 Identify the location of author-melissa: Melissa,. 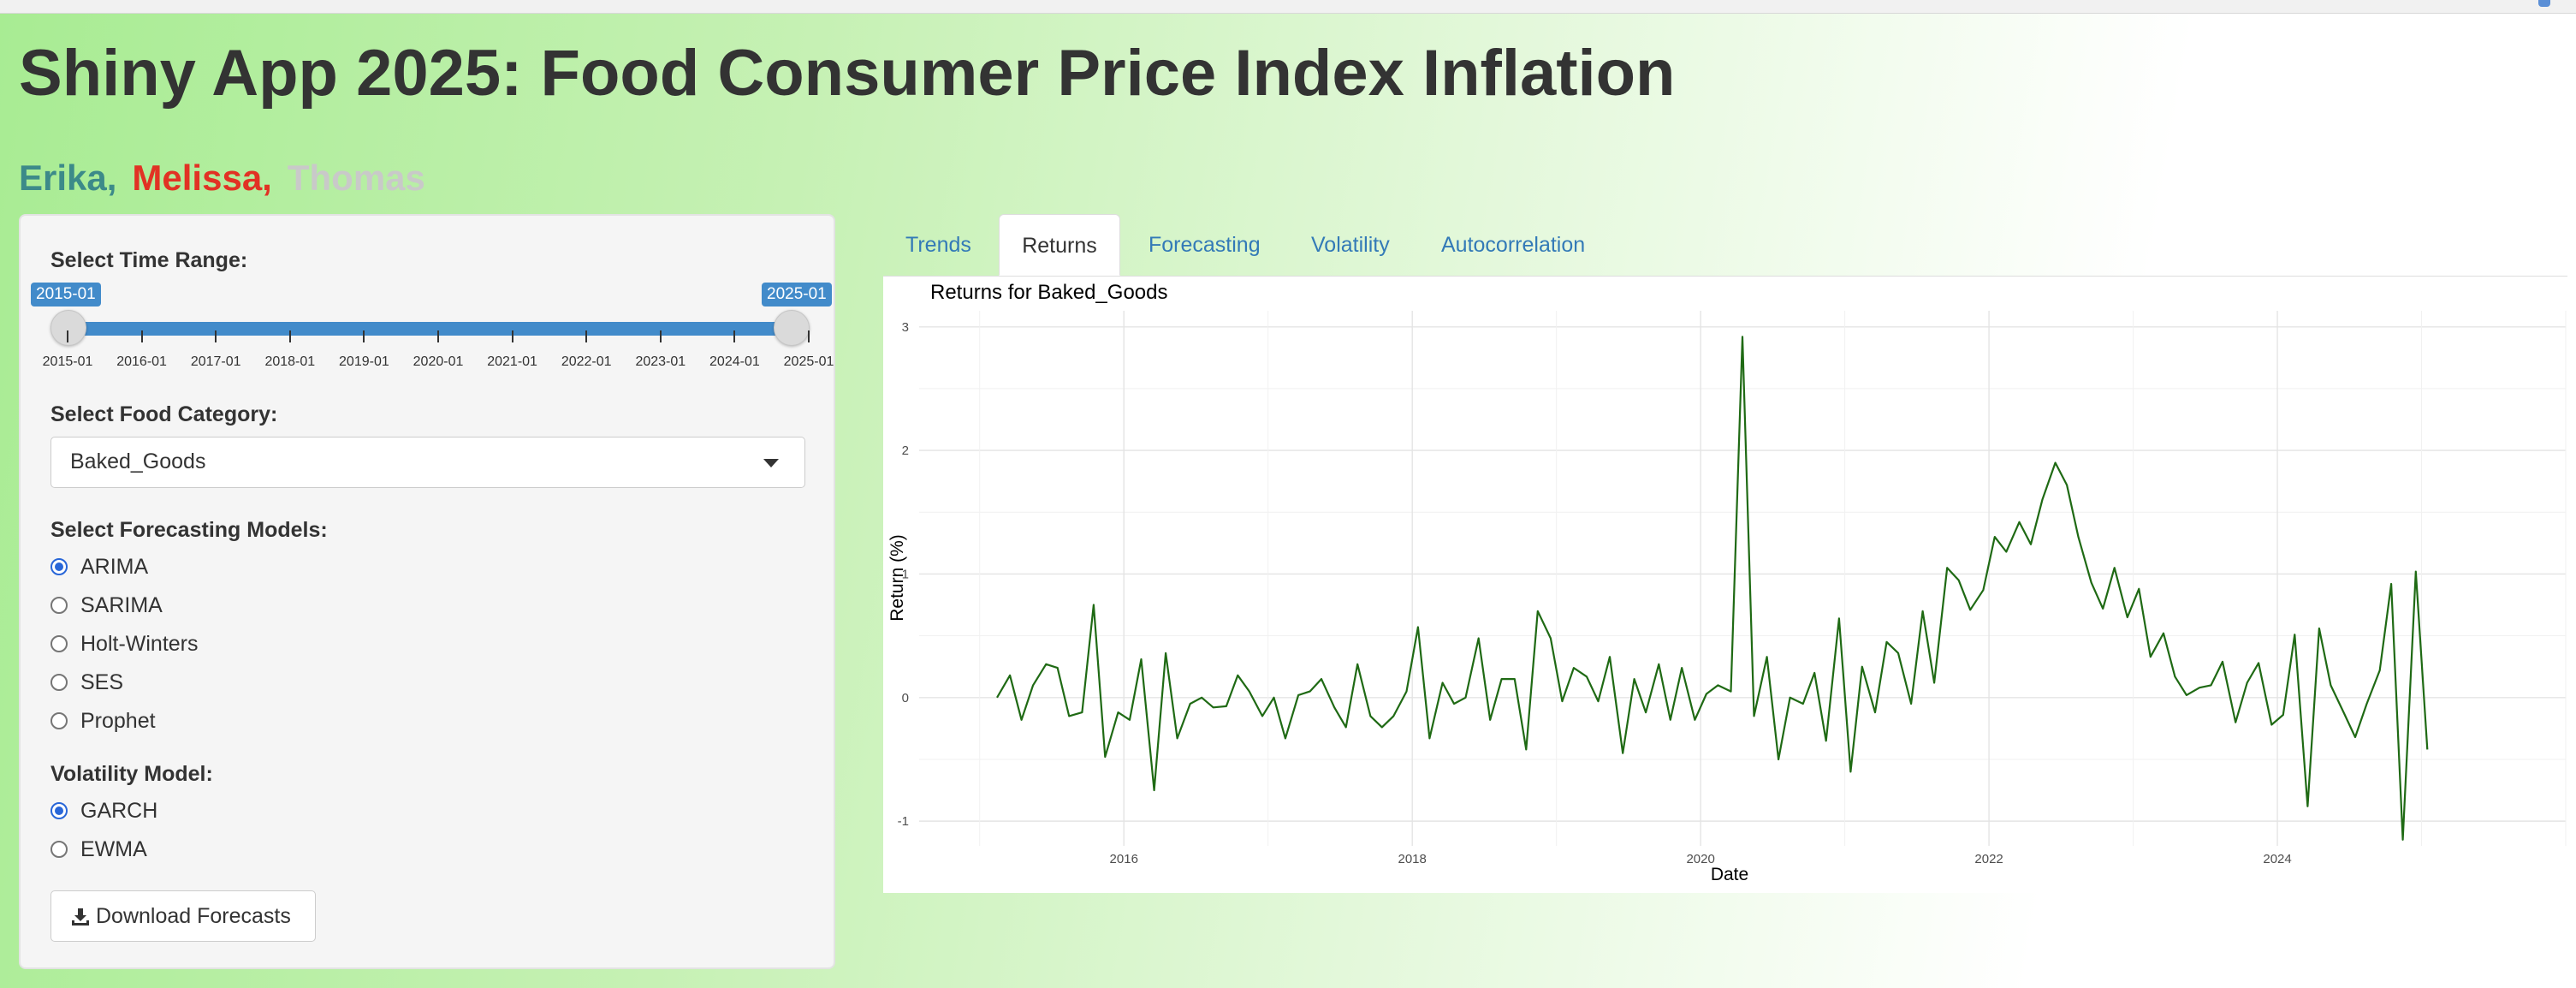
(202, 178).